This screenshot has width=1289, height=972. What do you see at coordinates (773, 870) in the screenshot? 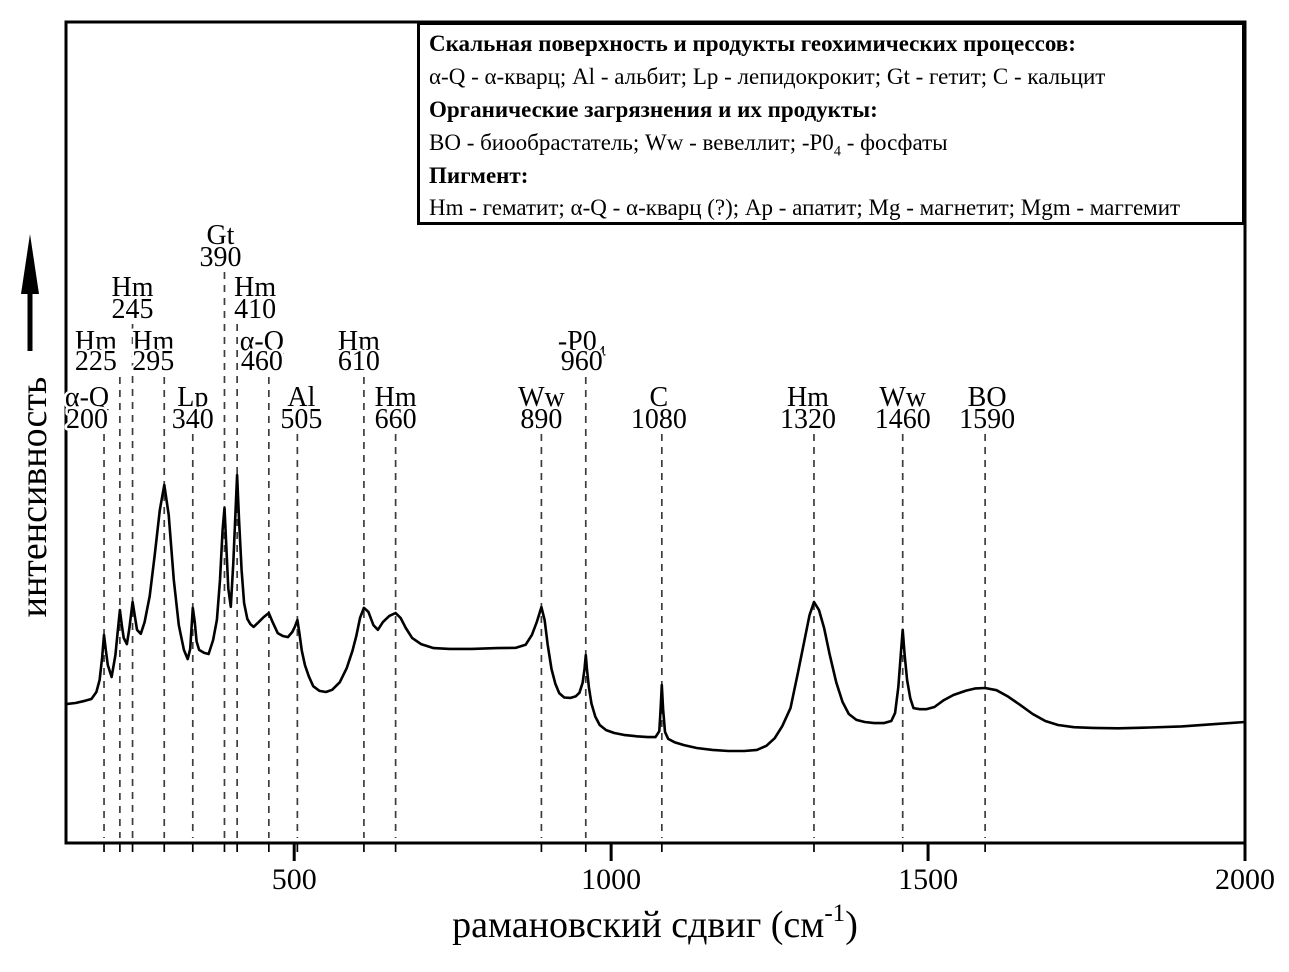
I see `x-axis-ticks: 500 1000 1500 2000` at bounding box center [773, 870].